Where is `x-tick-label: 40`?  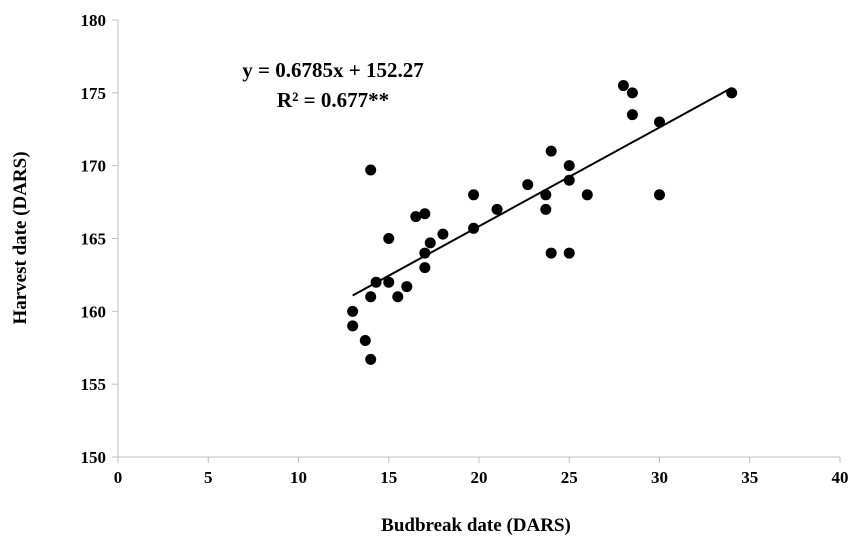
x-tick-label: 40 is located at coordinates (840, 477).